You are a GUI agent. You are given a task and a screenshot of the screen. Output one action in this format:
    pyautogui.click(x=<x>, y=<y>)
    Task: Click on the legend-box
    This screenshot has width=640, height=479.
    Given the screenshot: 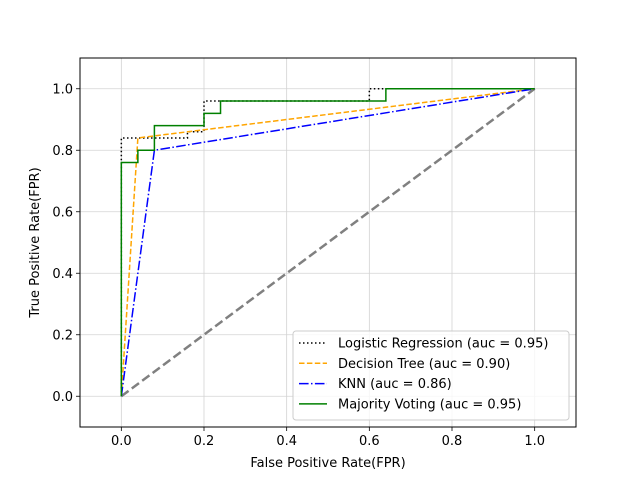 What is the action you would take?
    pyautogui.click(x=431, y=375)
    